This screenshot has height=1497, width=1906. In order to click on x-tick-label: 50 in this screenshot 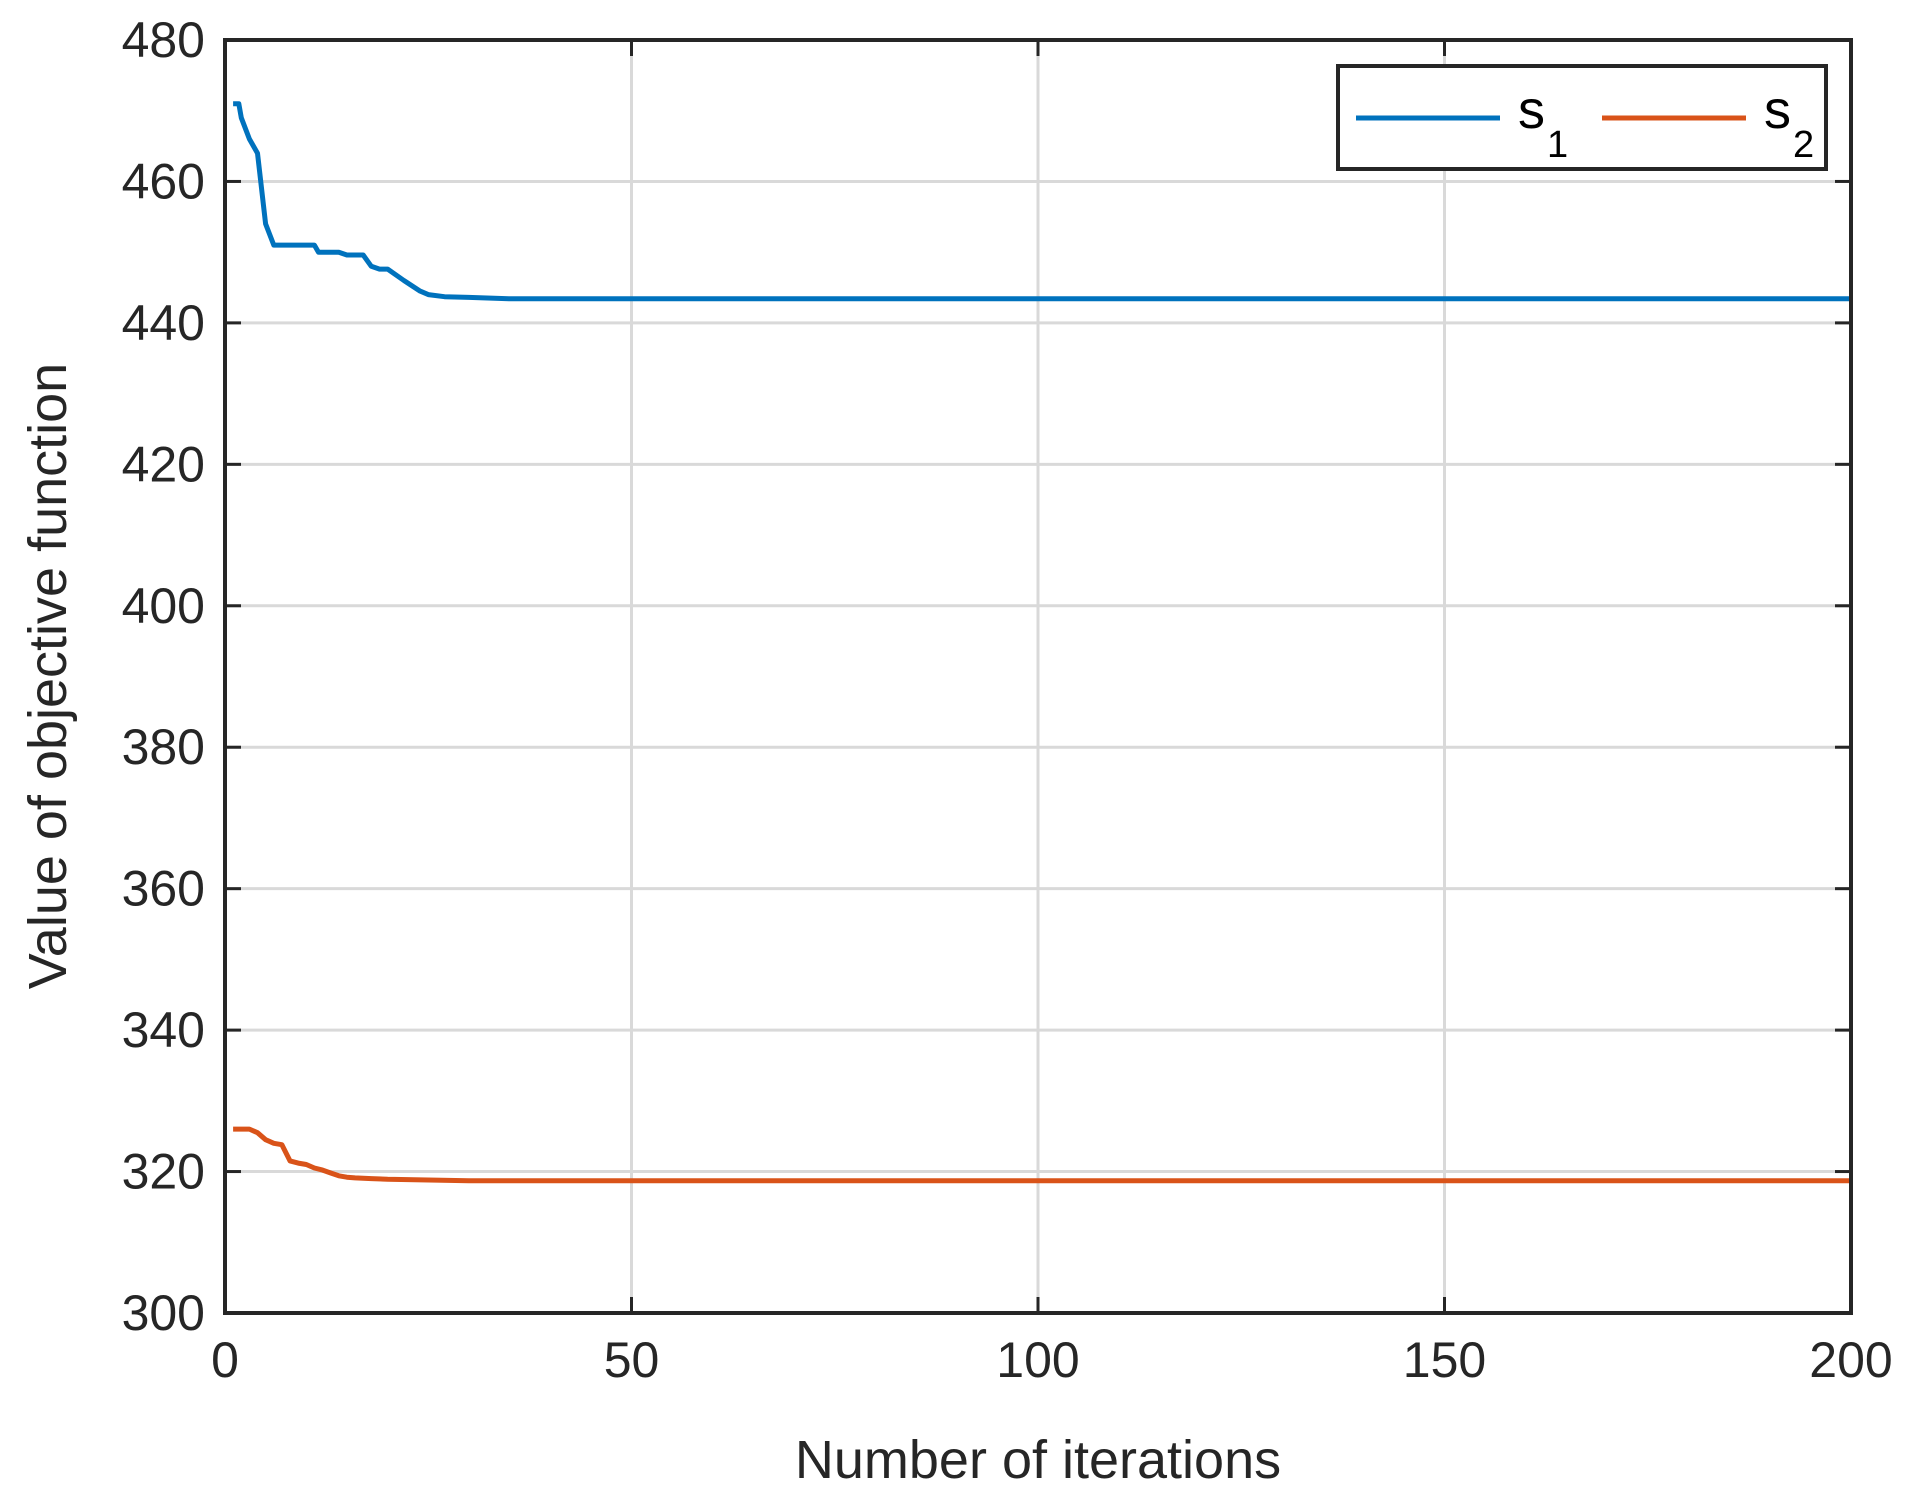, I will do `click(632, 1360)`.